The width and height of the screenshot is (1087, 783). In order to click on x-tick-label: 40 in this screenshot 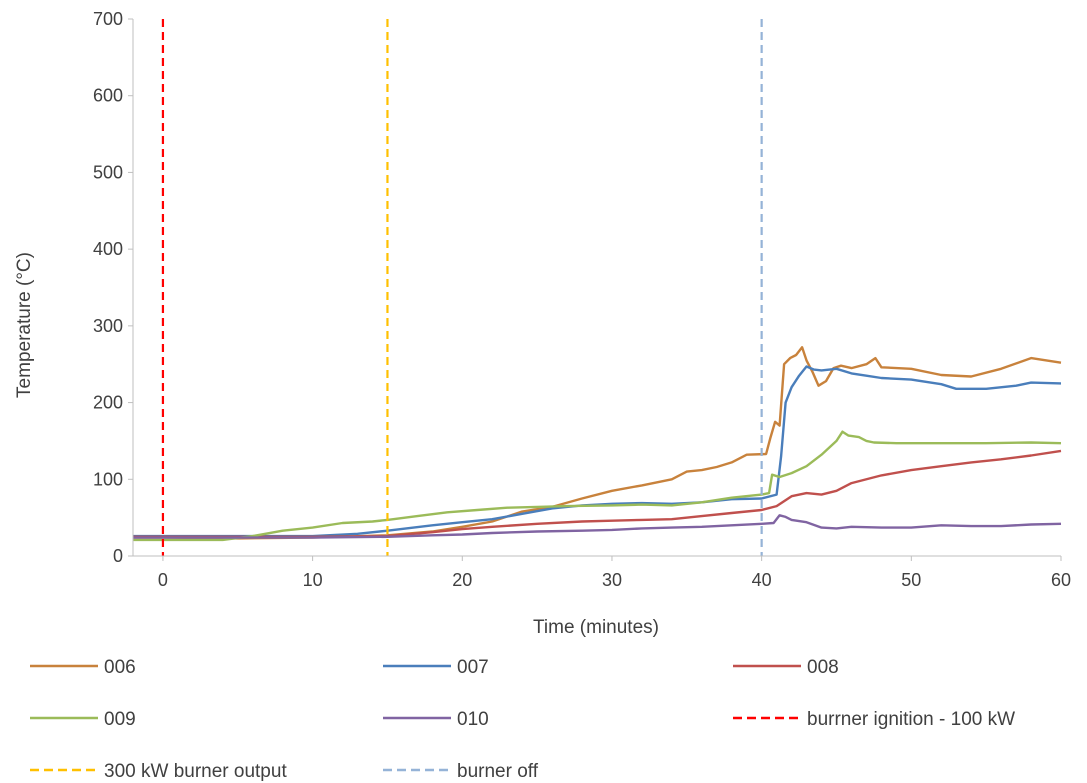, I will do `click(762, 580)`.